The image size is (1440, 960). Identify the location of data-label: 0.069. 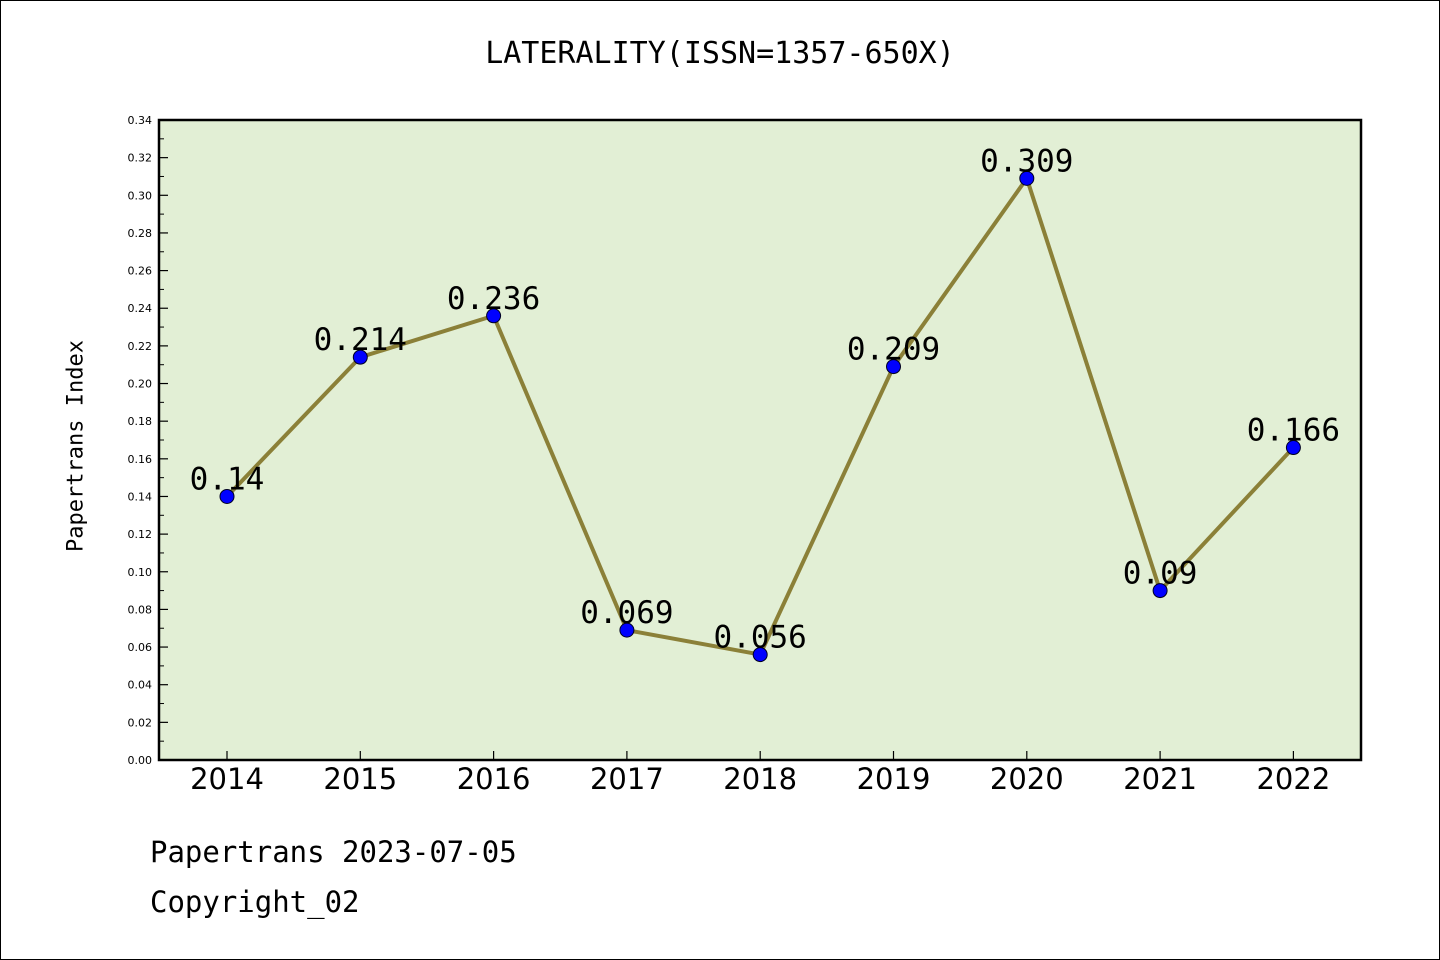
(626, 613).